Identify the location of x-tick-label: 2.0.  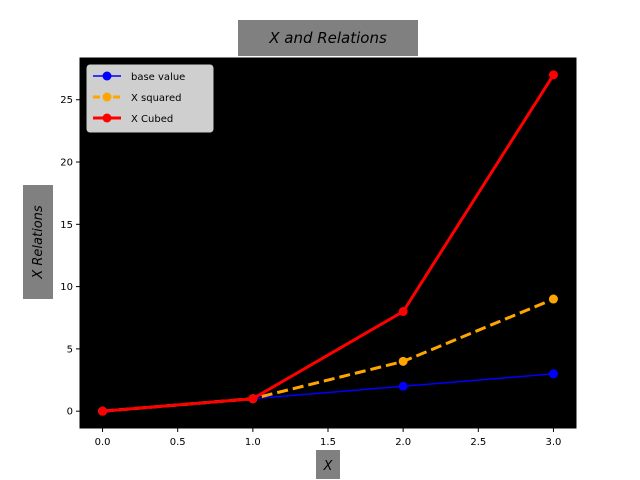
(403, 442).